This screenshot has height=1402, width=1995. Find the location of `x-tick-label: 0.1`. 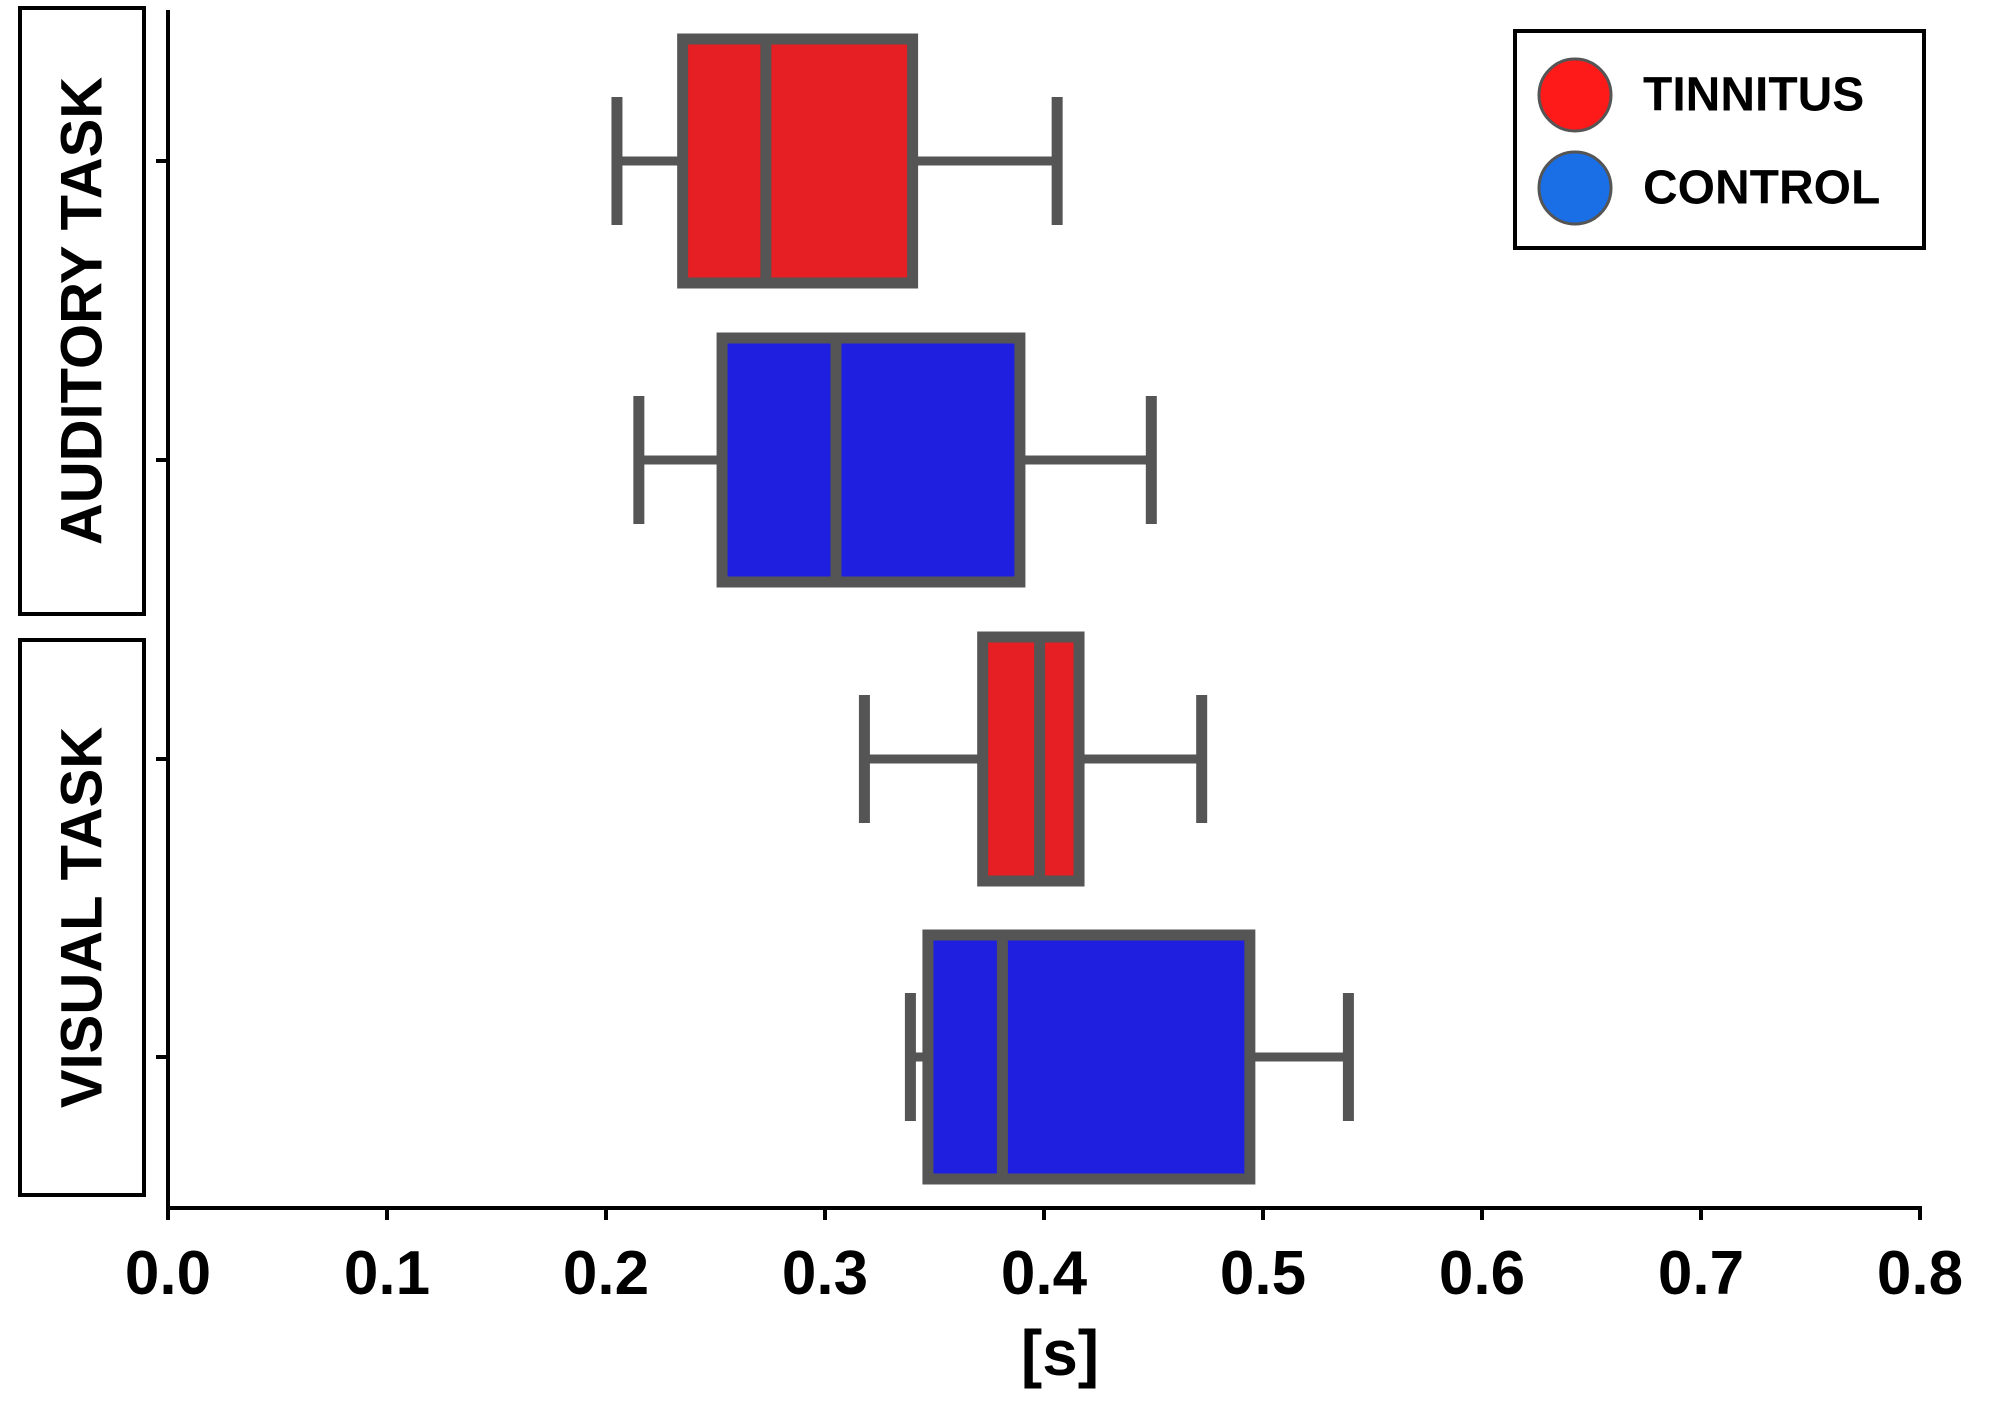

x-tick-label: 0.1 is located at coordinates (387, 1273).